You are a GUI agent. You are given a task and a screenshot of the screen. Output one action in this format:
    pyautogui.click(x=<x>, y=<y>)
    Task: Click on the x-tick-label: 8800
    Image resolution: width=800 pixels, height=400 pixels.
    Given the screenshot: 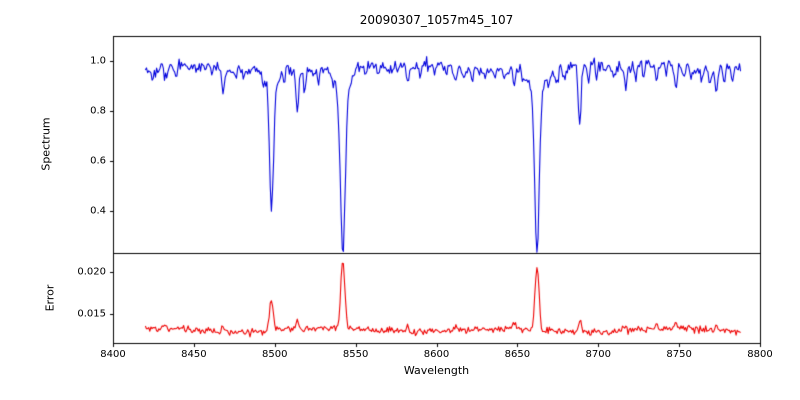 What is the action you would take?
    pyautogui.click(x=760, y=354)
    